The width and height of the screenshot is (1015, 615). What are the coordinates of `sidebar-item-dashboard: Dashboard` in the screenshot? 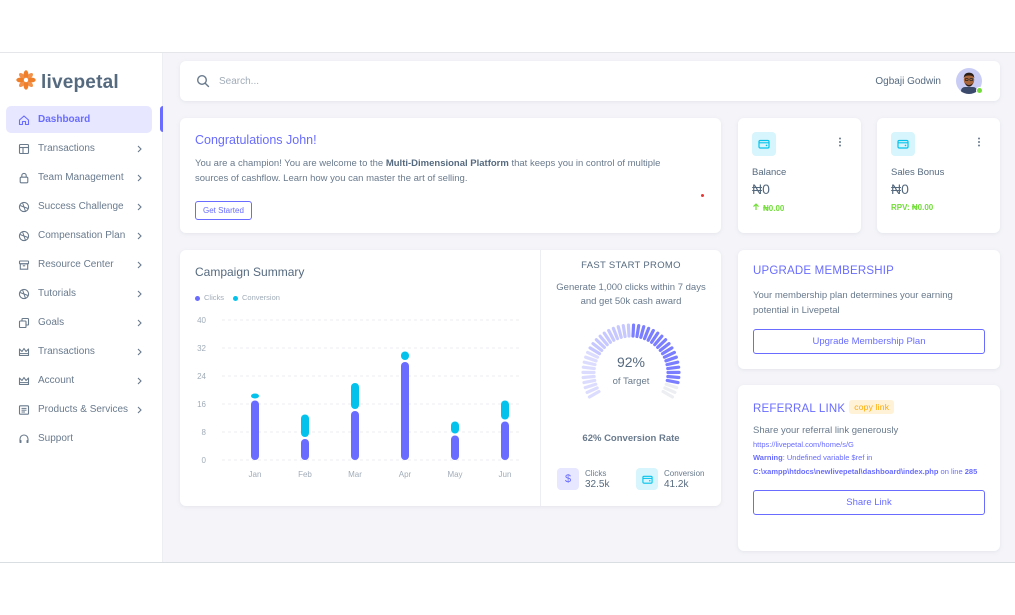 It's located at (79, 119).